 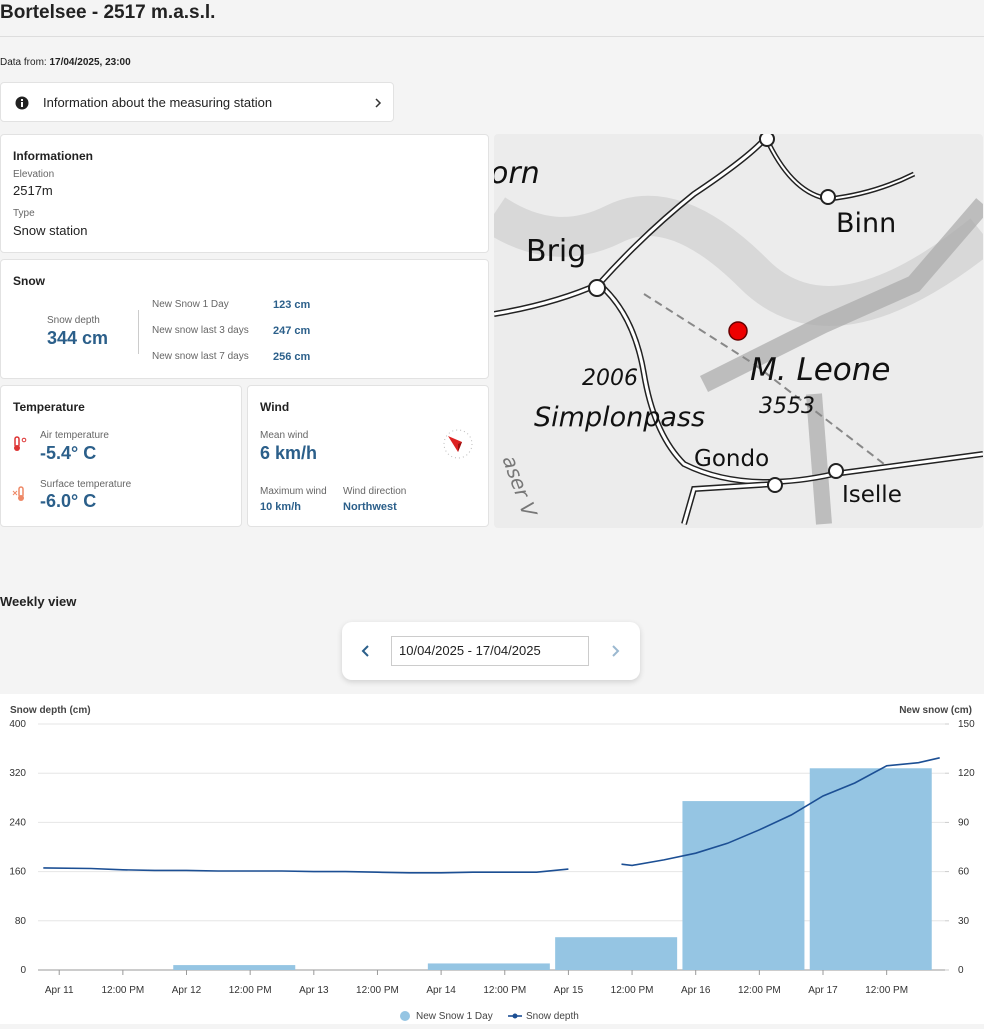 I want to click on header: Bortelsee - 2517 m.a.s.l., so click(x=492, y=18).